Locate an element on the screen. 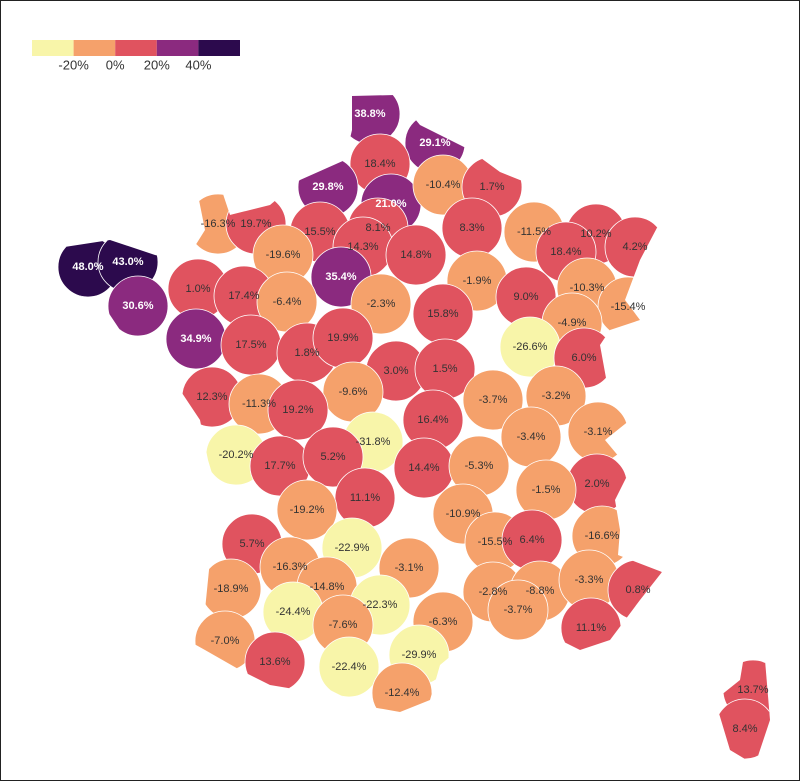 The height and width of the screenshot is (781, 800). region-label: -3.4% is located at coordinates (531, 437).